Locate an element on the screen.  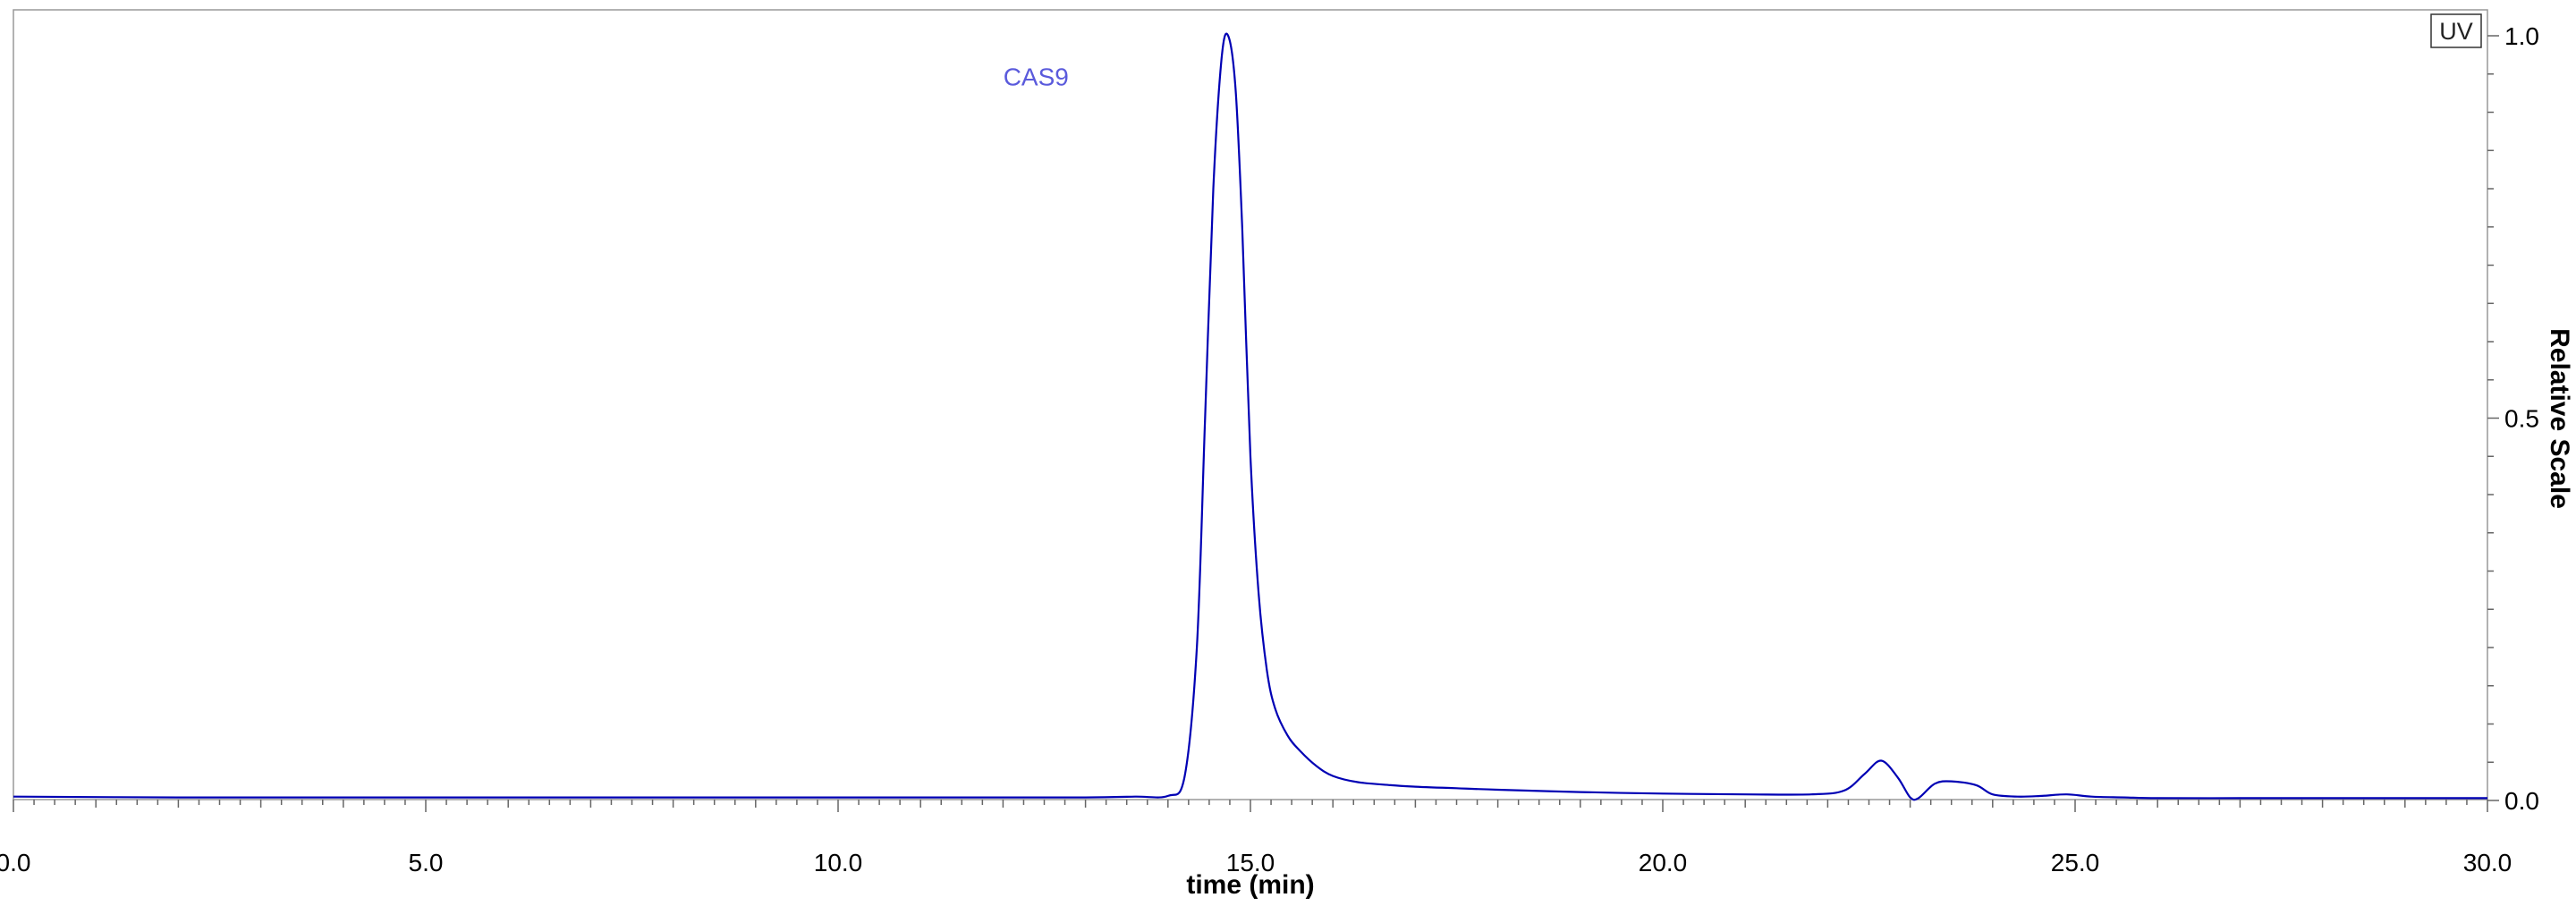
x-tick-label: 5.0 is located at coordinates (426, 863).